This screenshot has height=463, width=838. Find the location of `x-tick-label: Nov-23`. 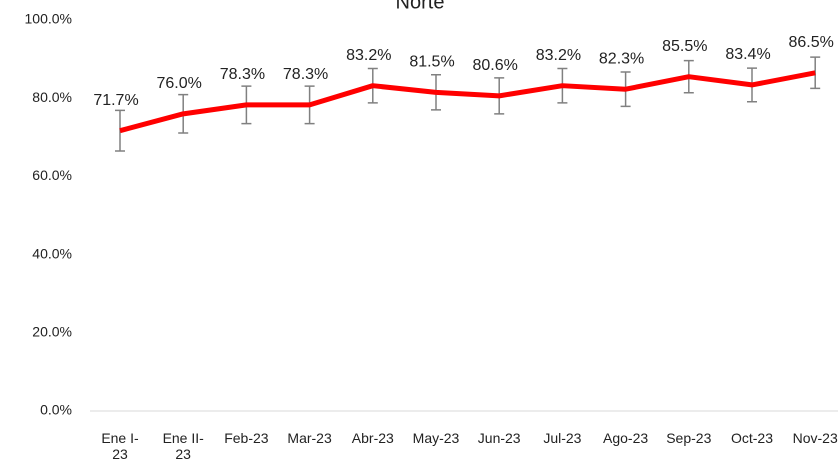

x-tick-label: Nov-23 is located at coordinates (815, 438).